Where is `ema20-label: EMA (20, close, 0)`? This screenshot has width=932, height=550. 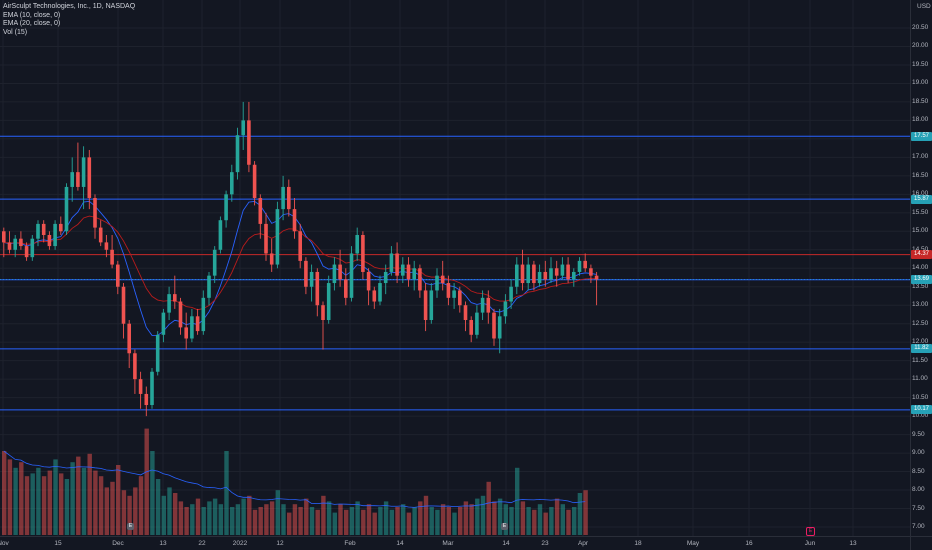
ema20-label: EMA (20, close, 0) is located at coordinates (32, 23).